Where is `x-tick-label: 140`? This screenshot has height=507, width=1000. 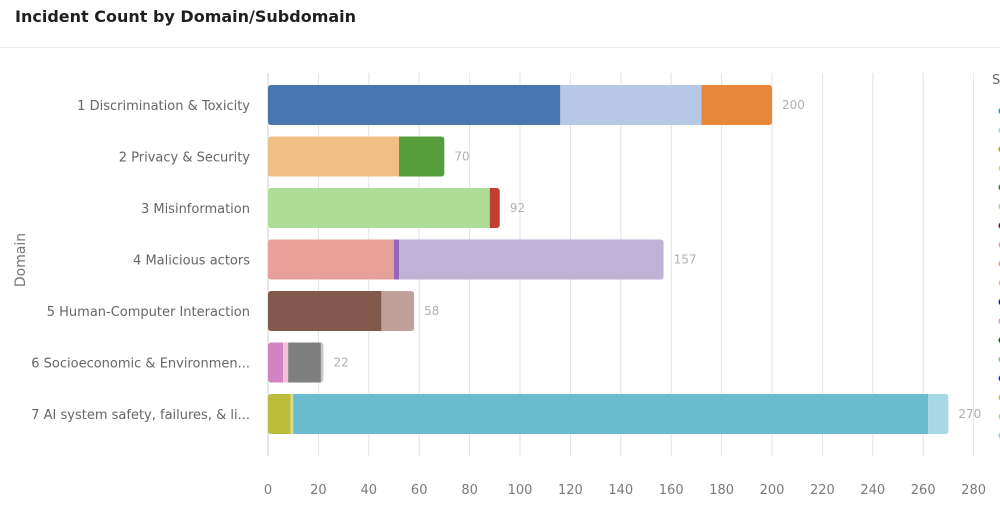
x-tick-label: 140 is located at coordinates (620, 490).